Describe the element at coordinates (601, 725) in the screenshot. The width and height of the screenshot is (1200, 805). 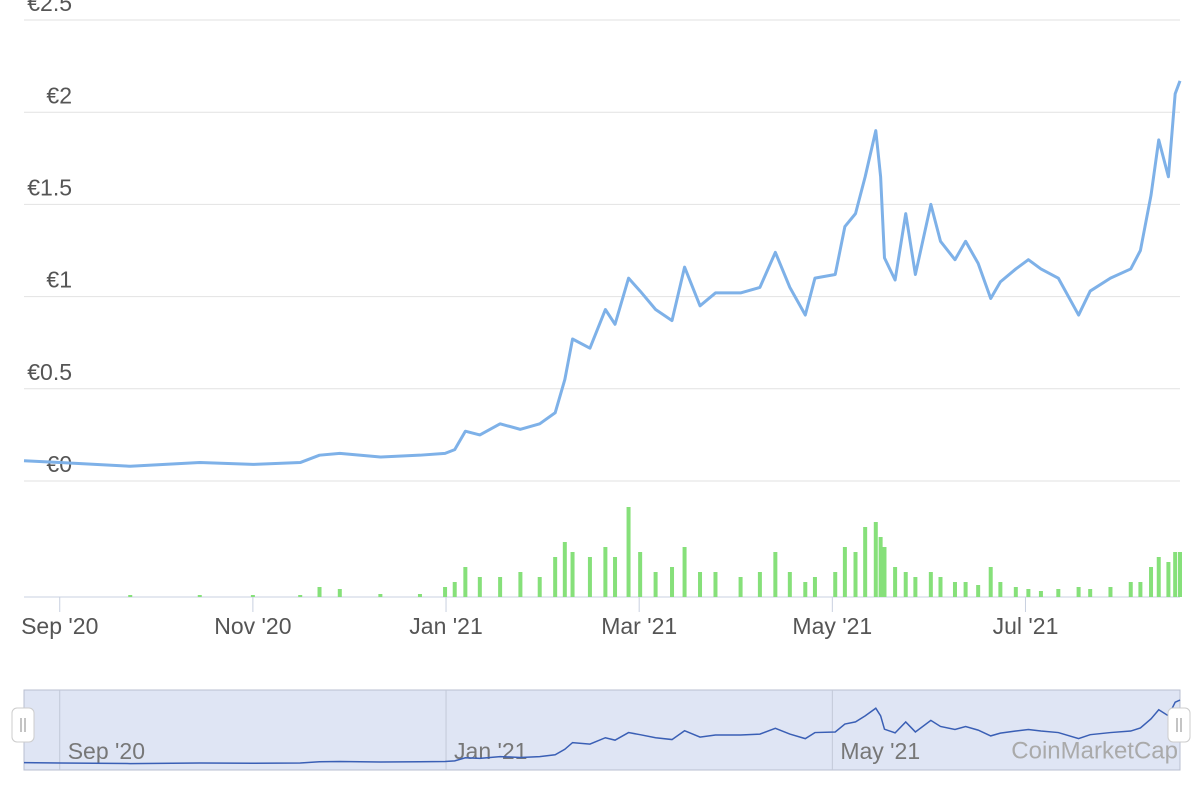
I see `handle-grip` at that location.